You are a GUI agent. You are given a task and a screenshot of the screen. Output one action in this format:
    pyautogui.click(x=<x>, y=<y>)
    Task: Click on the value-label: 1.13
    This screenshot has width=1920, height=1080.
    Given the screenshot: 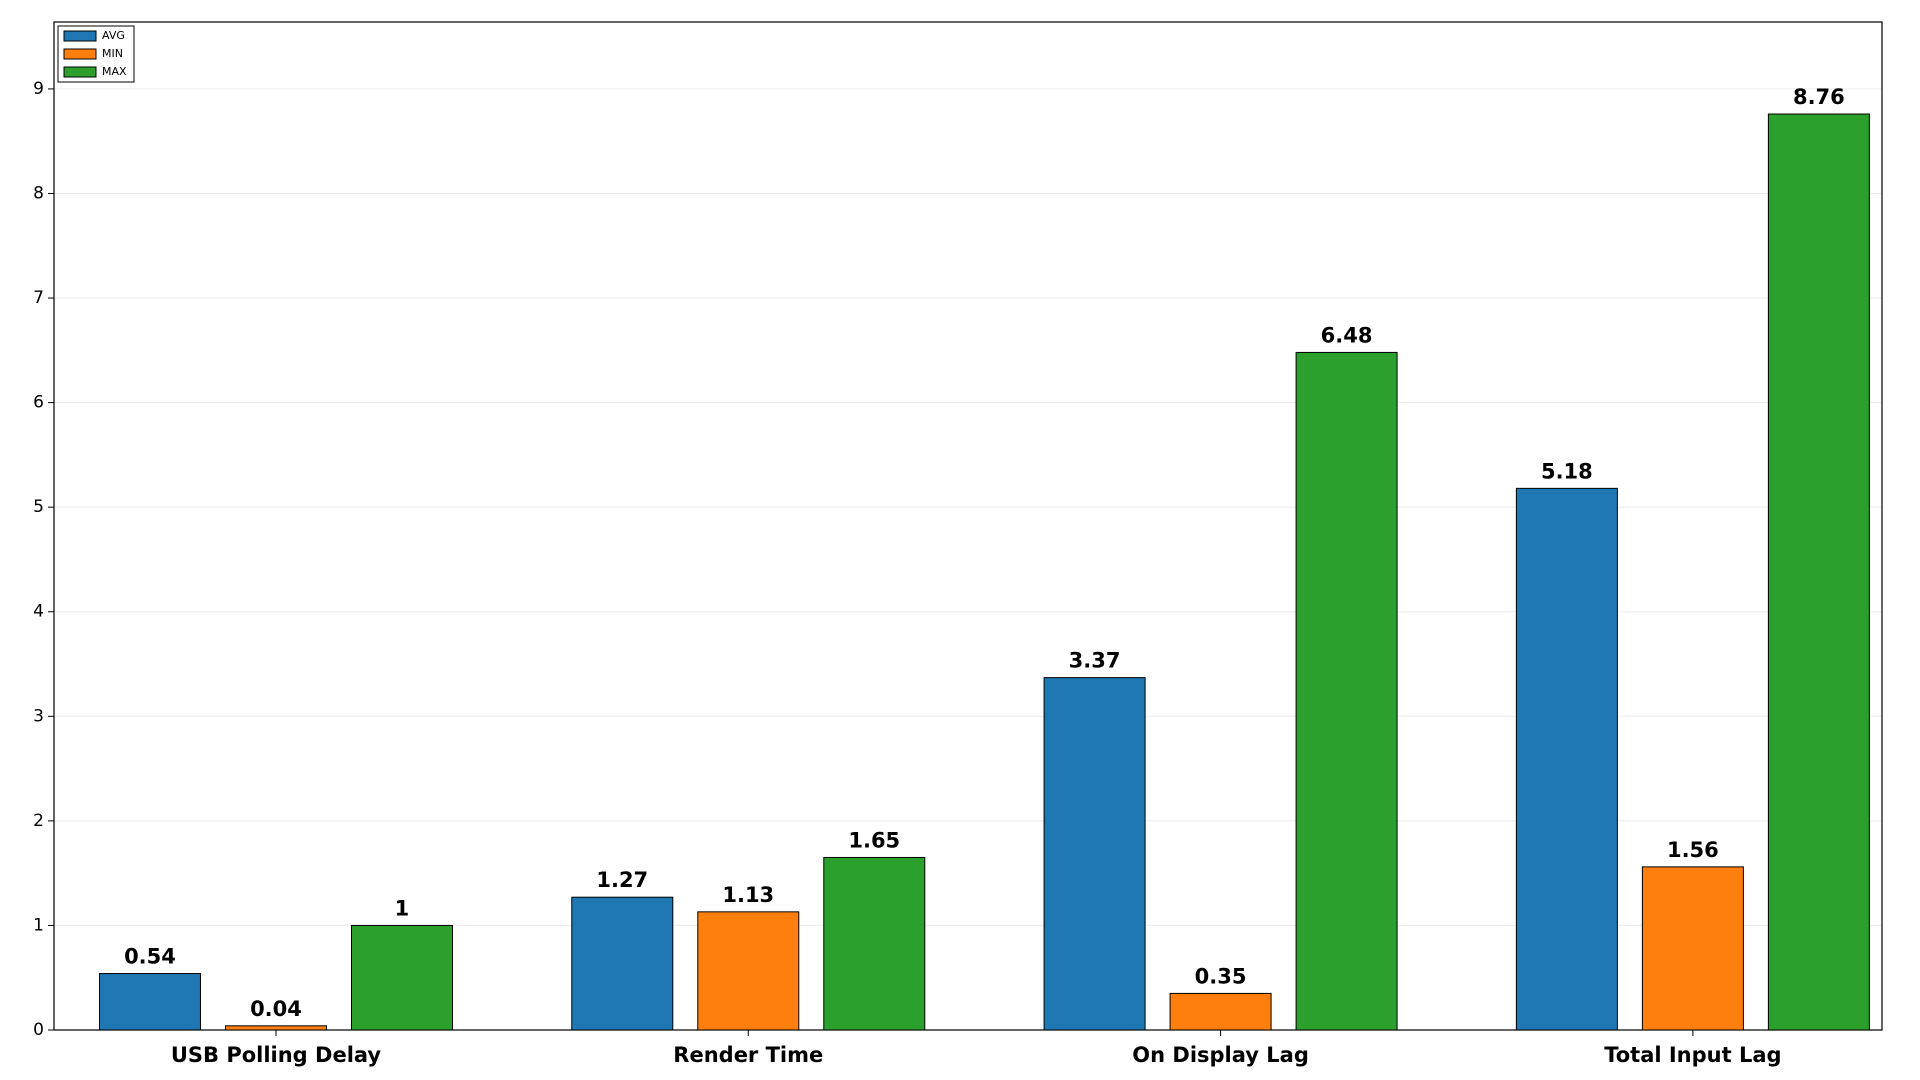 What is the action you would take?
    pyautogui.click(x=748, y=895)
    